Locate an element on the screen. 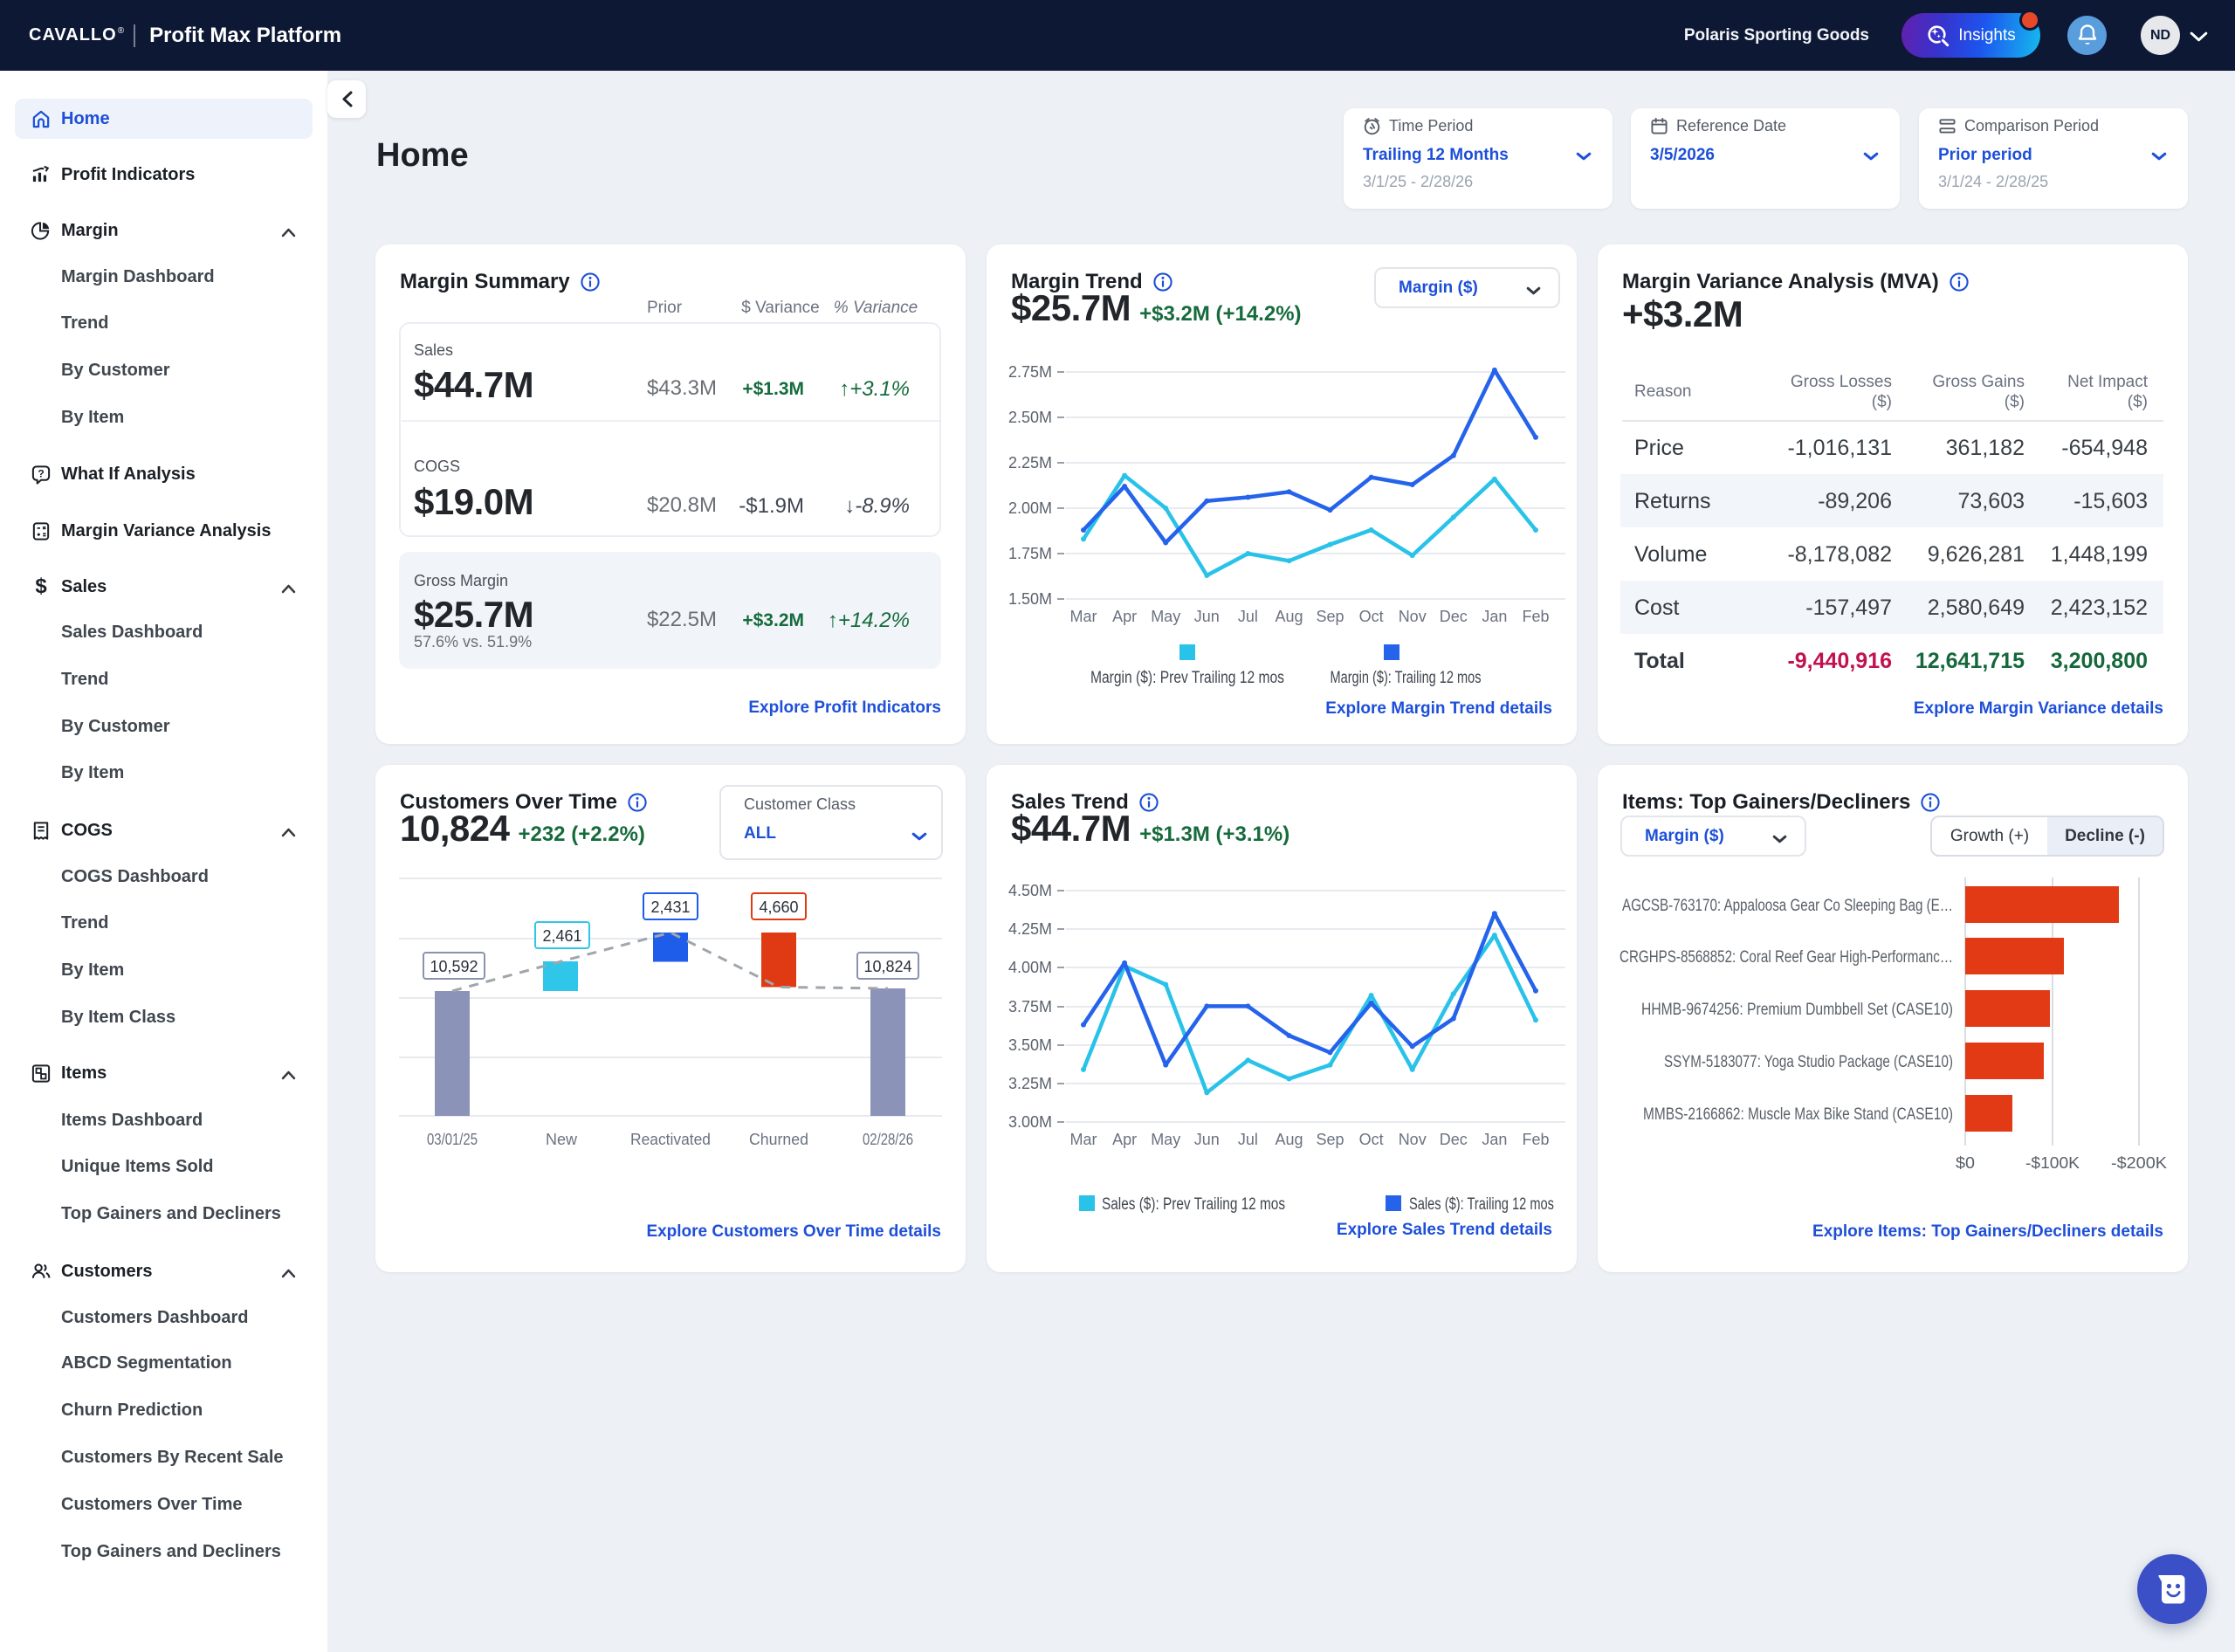 This screenshot has width=2235, height=1652. svg-text: 3.25M is located at coordinates (1030, 1083).